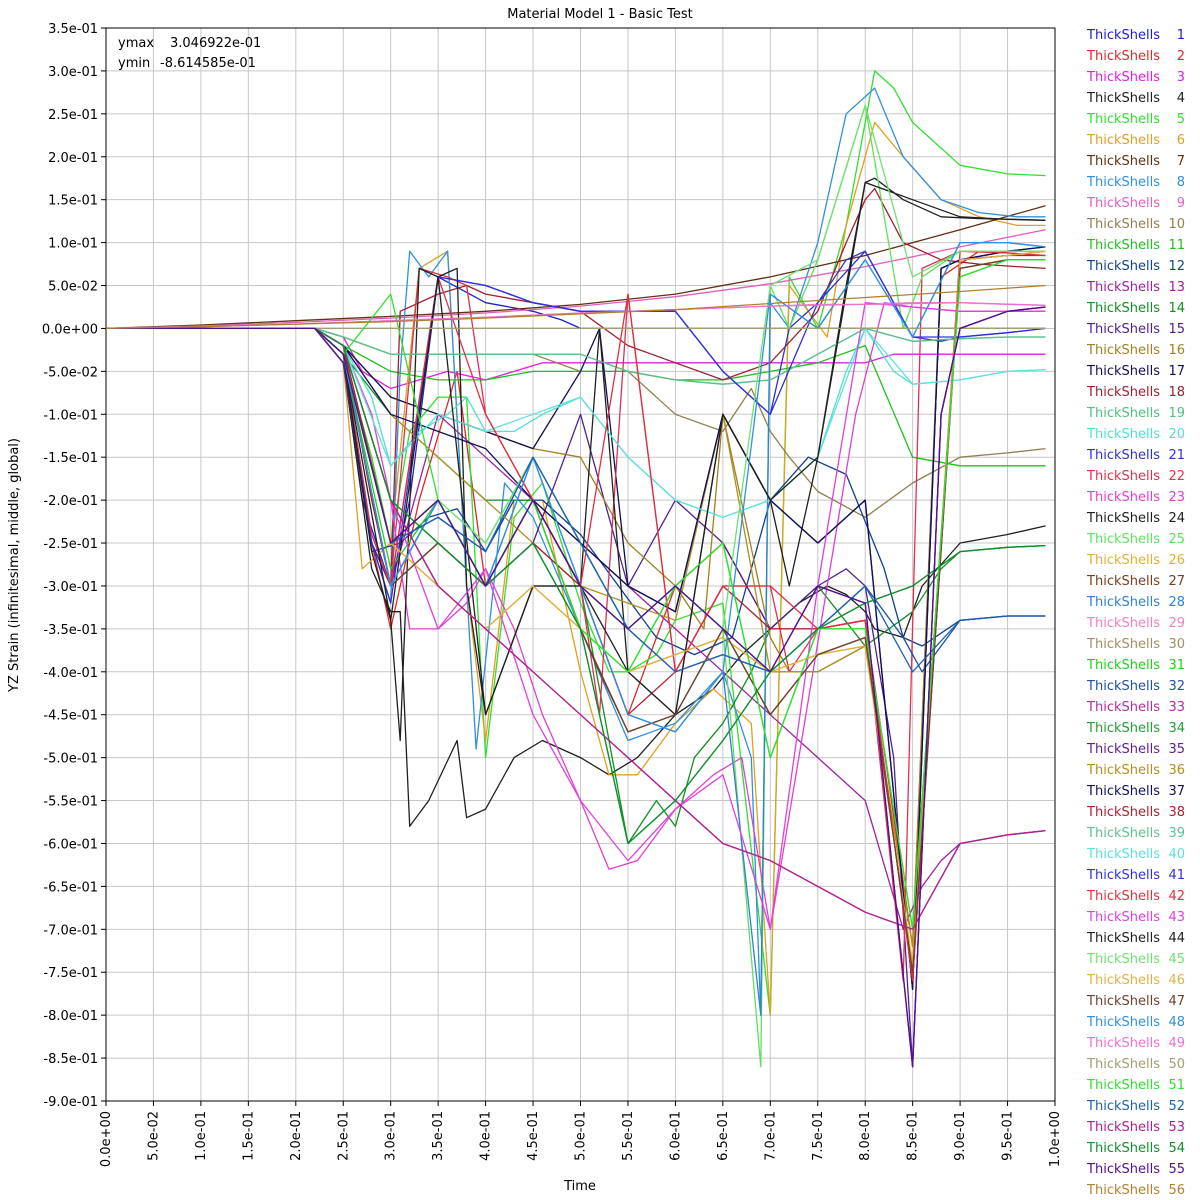  I want to click on x-tick-label: 2.5e-01, so click(343, 1136).